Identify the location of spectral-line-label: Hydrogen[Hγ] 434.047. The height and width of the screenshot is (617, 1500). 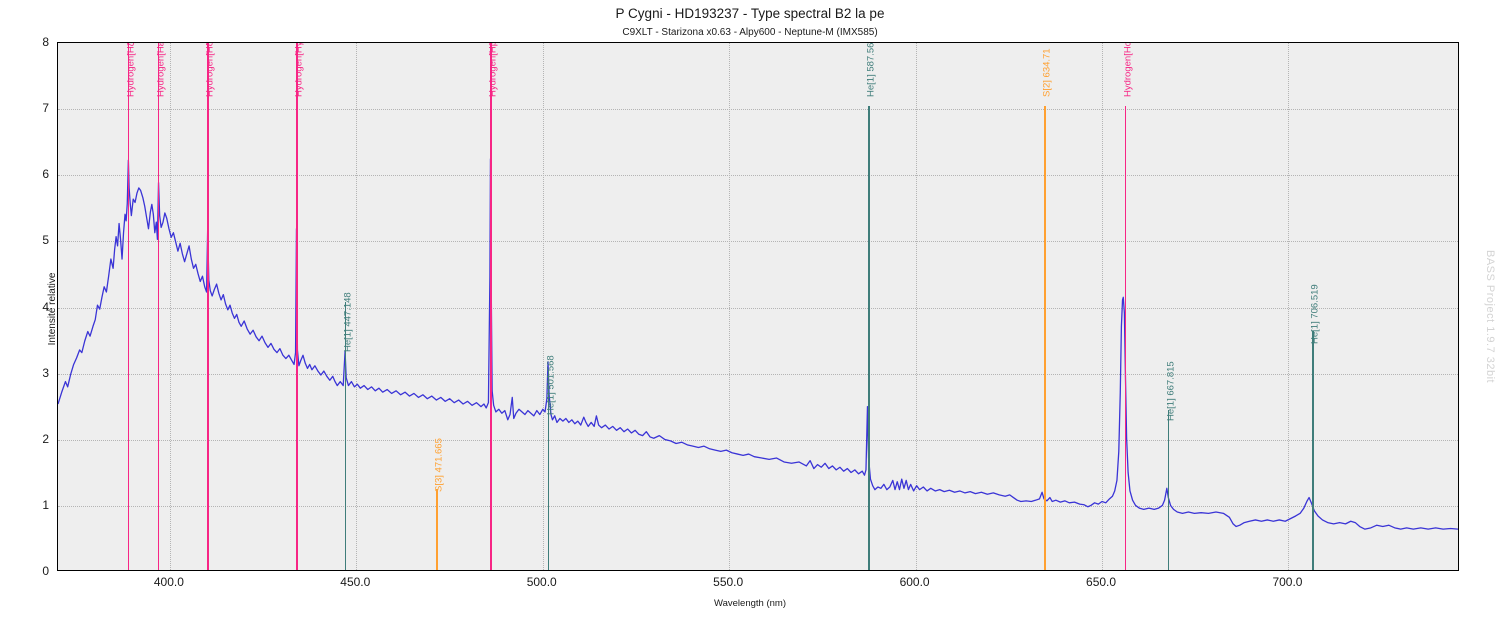
(299, 70).